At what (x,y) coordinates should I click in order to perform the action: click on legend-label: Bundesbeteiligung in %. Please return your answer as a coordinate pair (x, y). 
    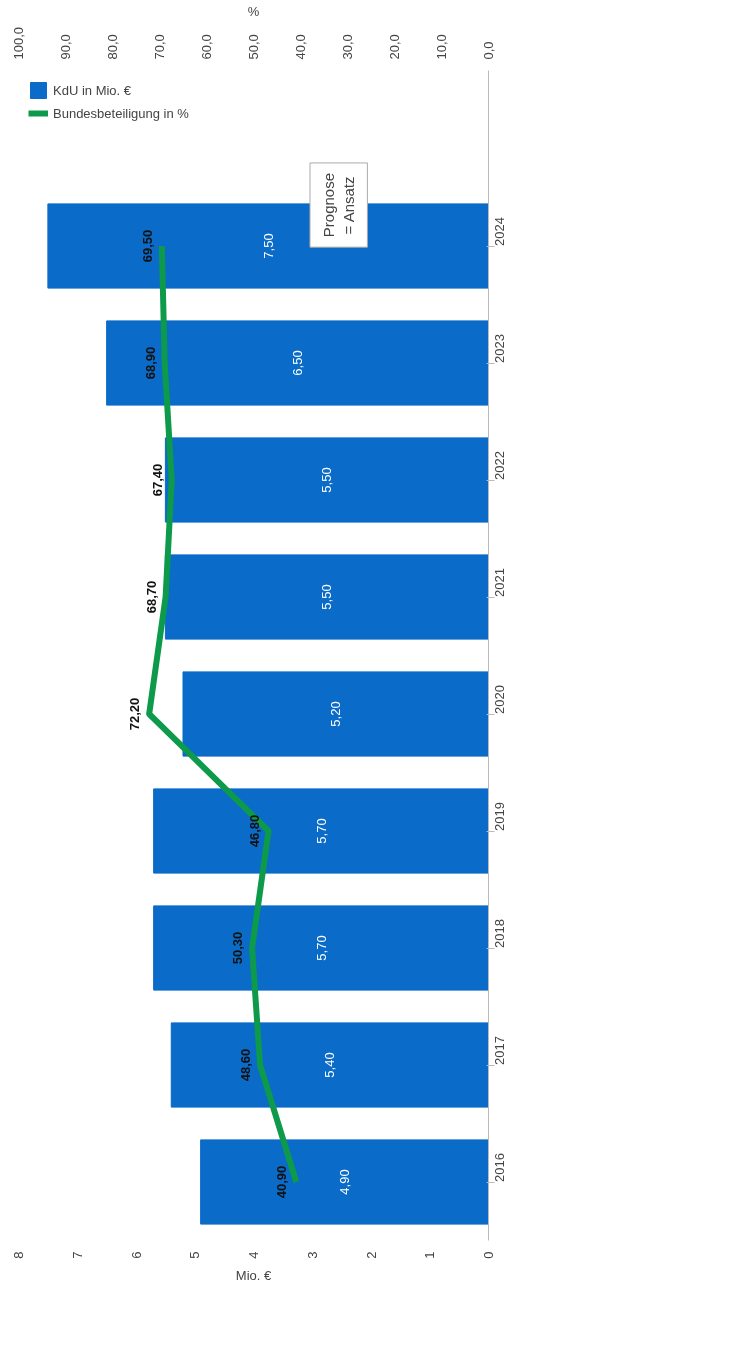
    Looking at the image, I should click on (121, 113).